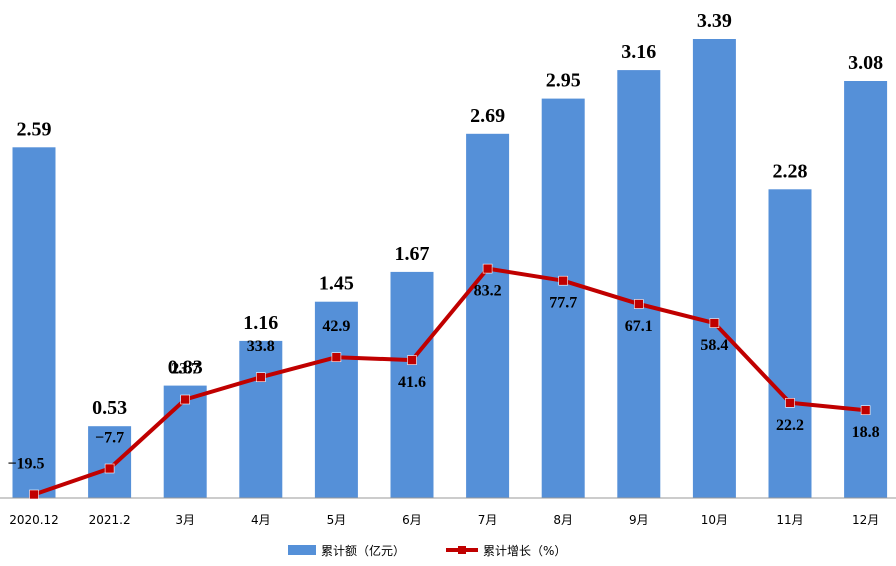 Image resolution: width=896 pixels, height=566 pixels. I want to click on line-value-label-0: −19.5, so click(25, 464).